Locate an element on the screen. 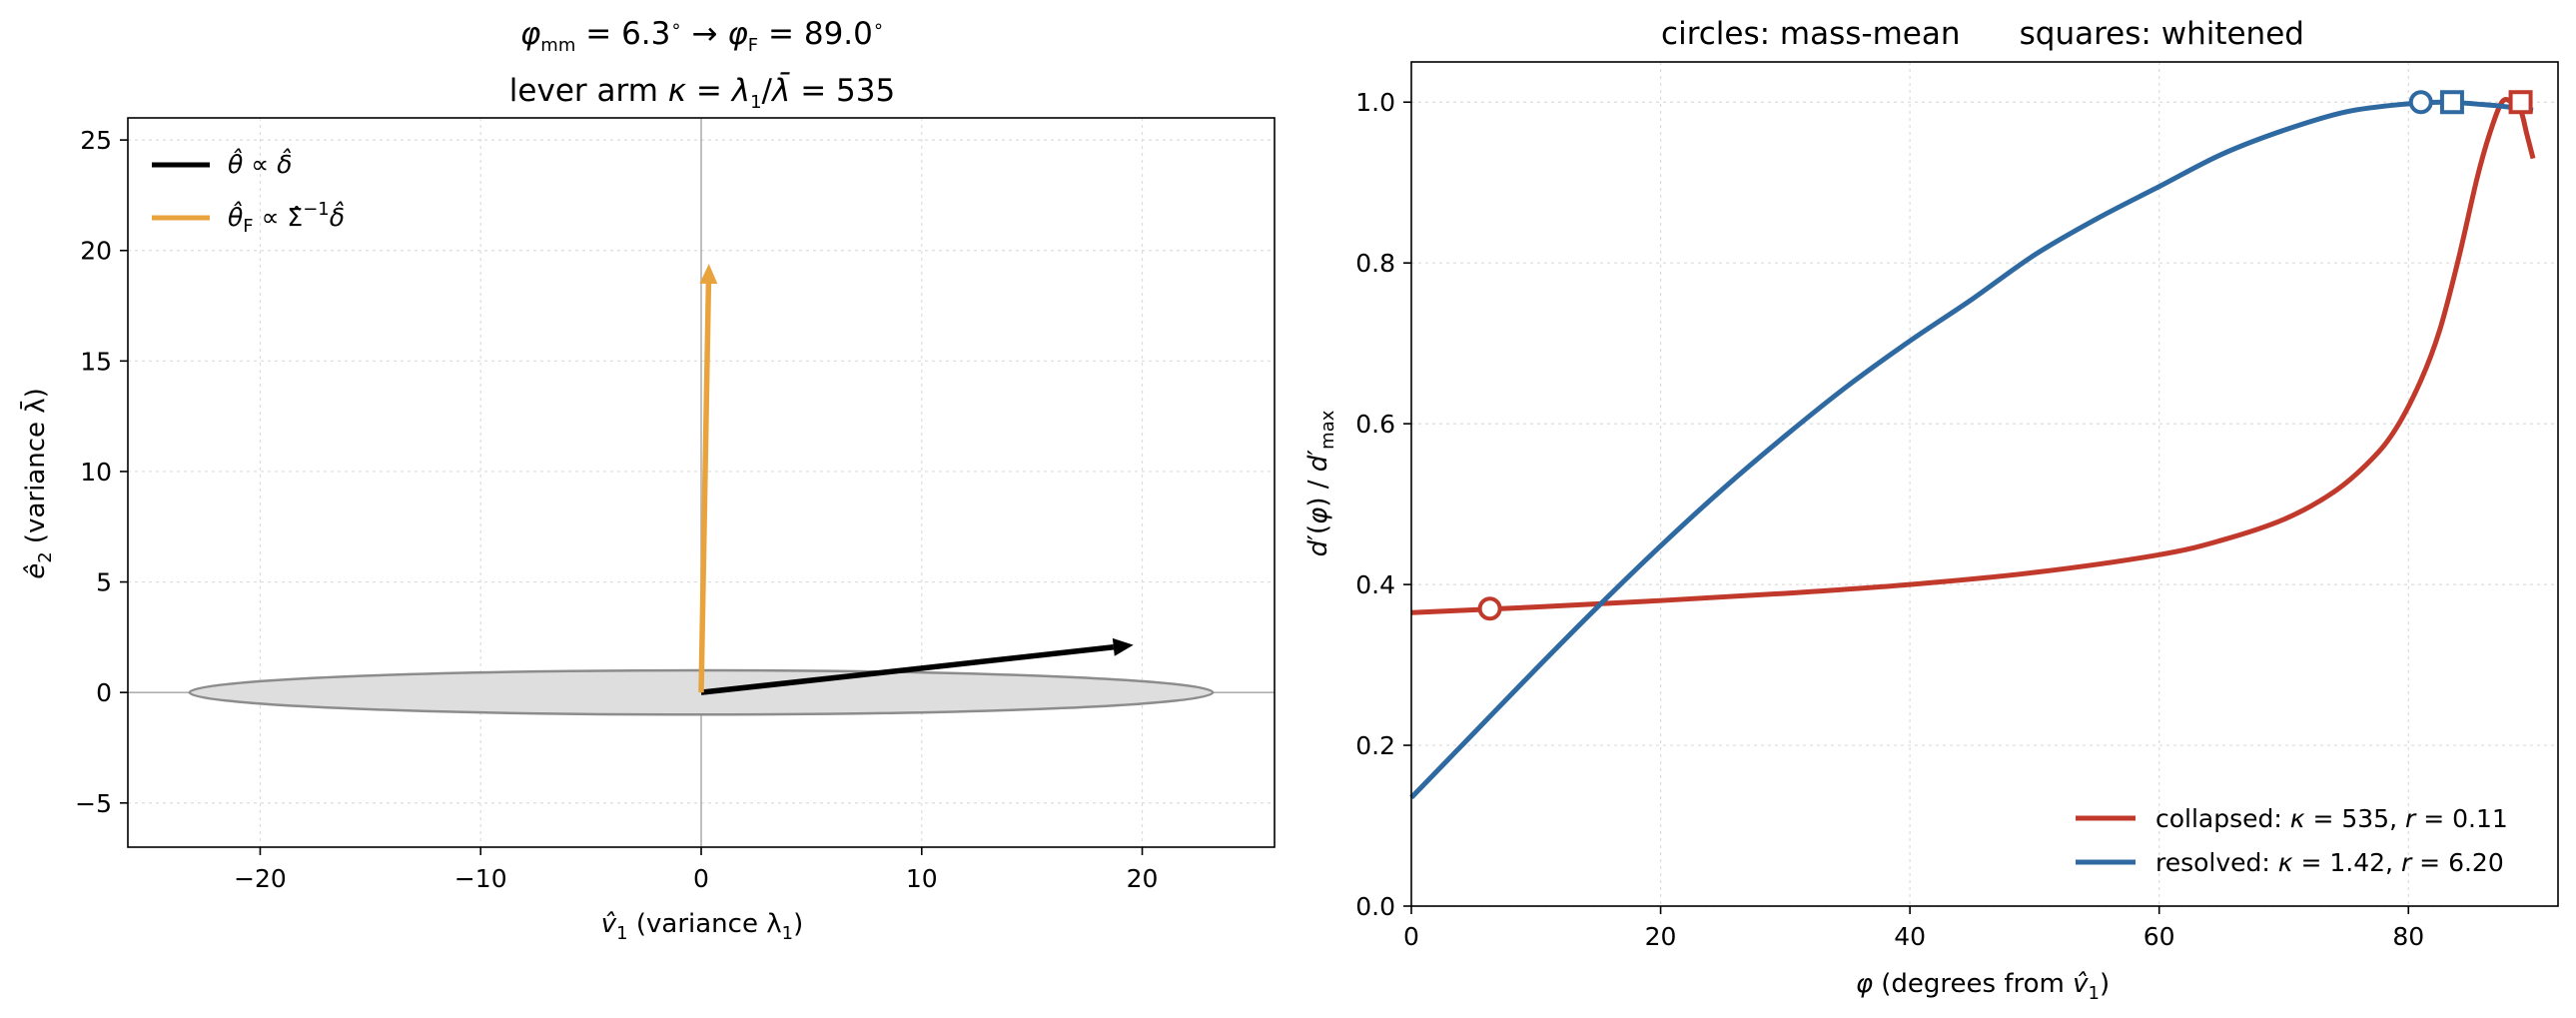  left-y-tick-label: 10 is located at coordinates (96, 472).